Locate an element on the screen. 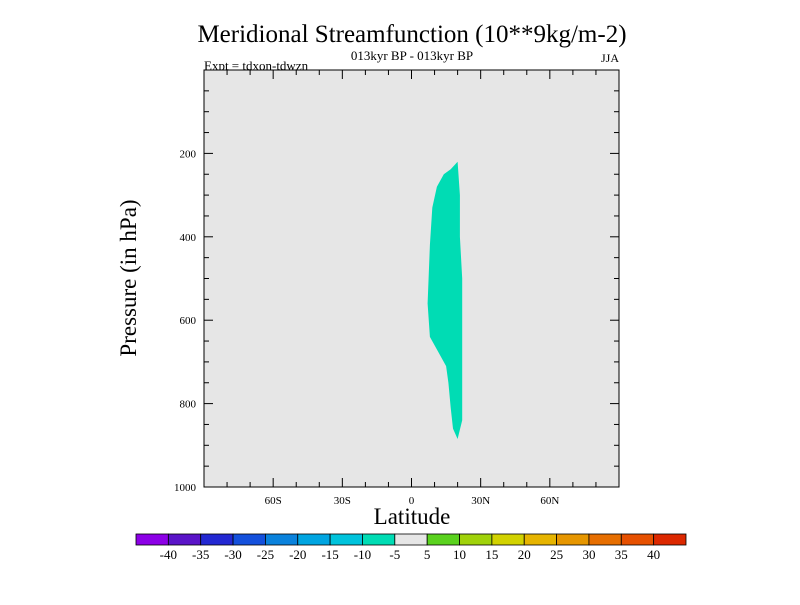 This screenshot has height=605, width=800. y-tick-label: 600 is located at coordinates (188, 321).